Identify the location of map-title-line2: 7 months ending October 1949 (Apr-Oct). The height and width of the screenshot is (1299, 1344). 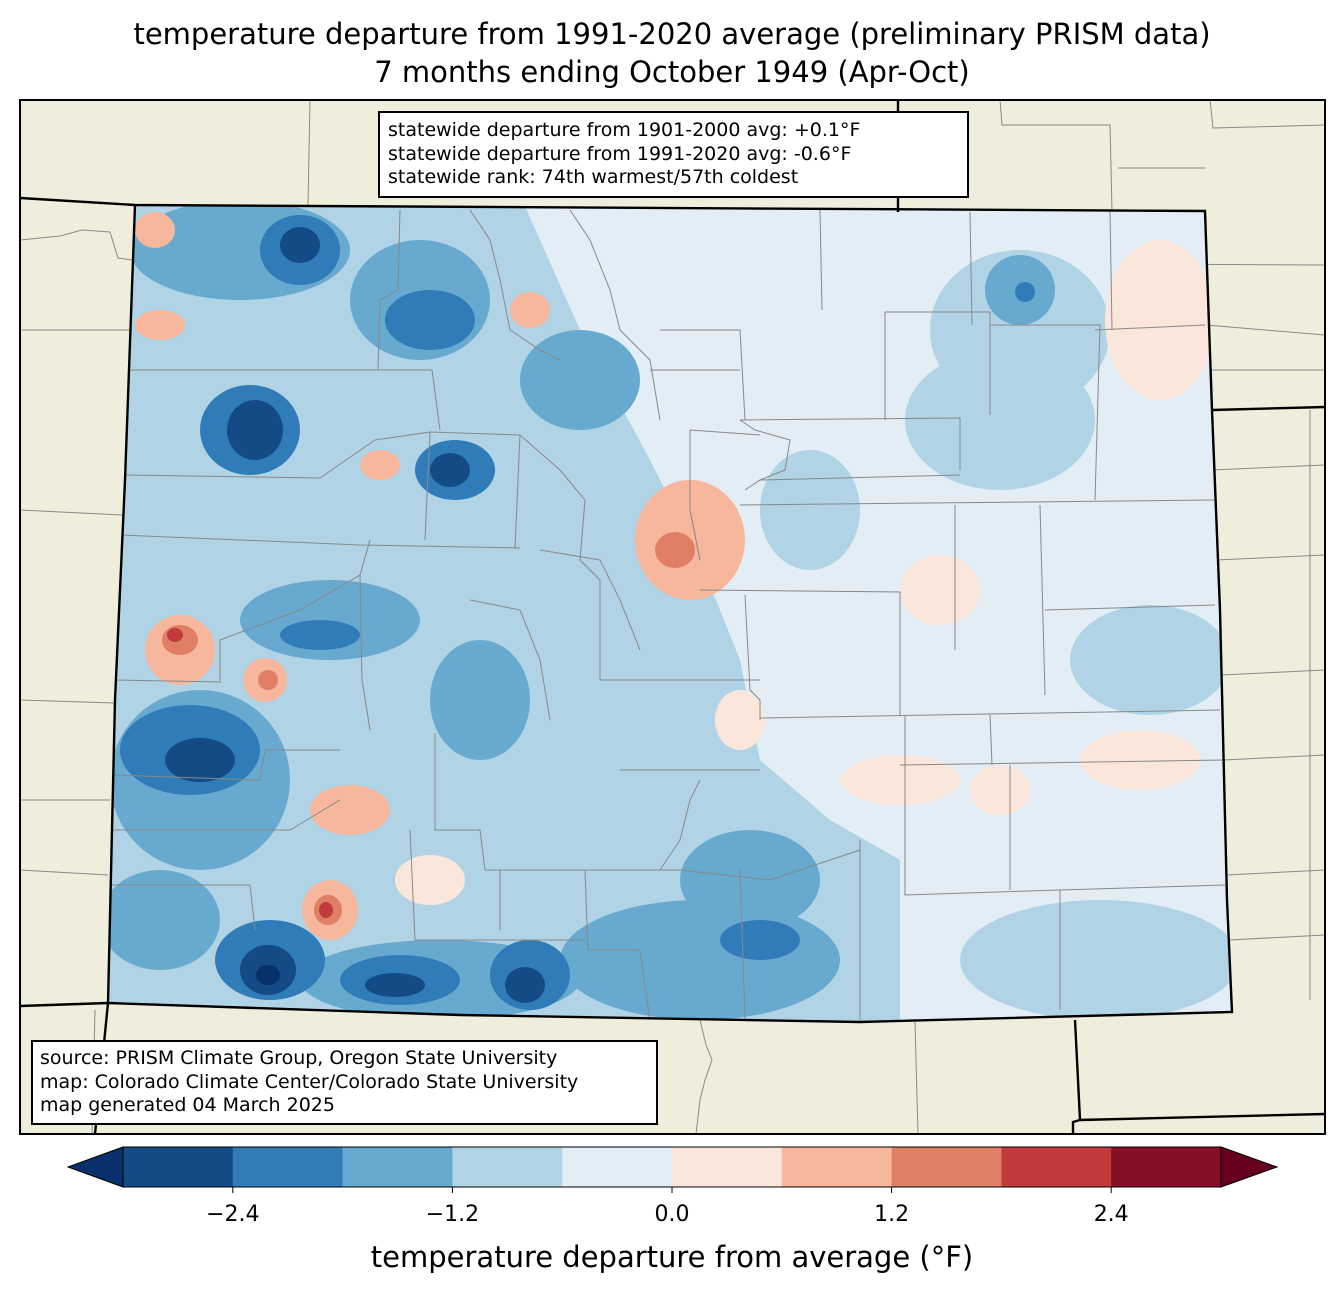
(672, 72).